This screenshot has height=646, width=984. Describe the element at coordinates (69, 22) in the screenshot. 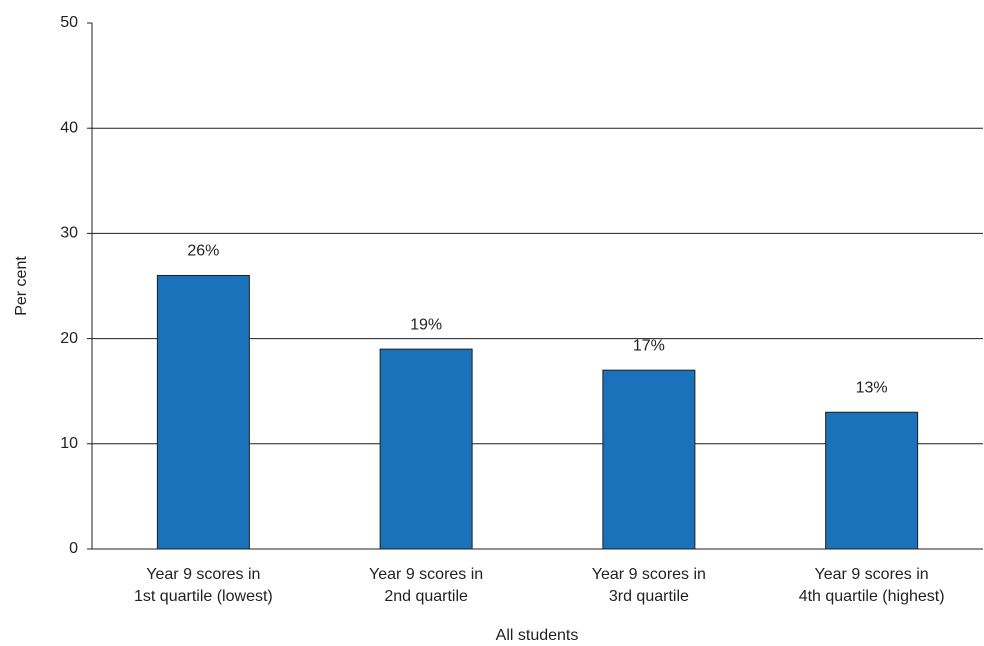

I see `y-tick-label: 50` at that location.